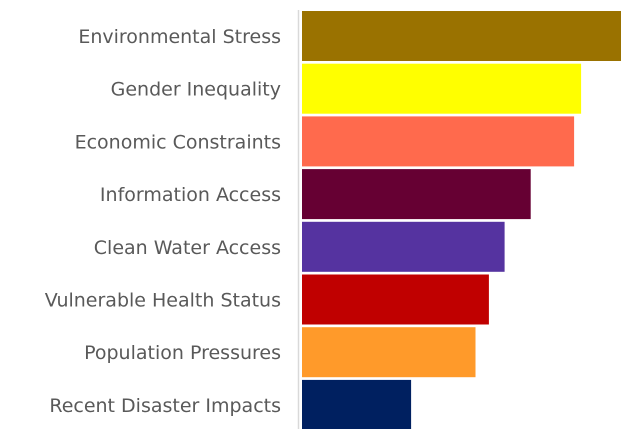 Image resolution: width=621 pixels, height=429 pixels. What do you see at coordinates (179, 37) in the screenshot?
I see `category-label-0: Environmental Stress` at bounding box center [179, 37].